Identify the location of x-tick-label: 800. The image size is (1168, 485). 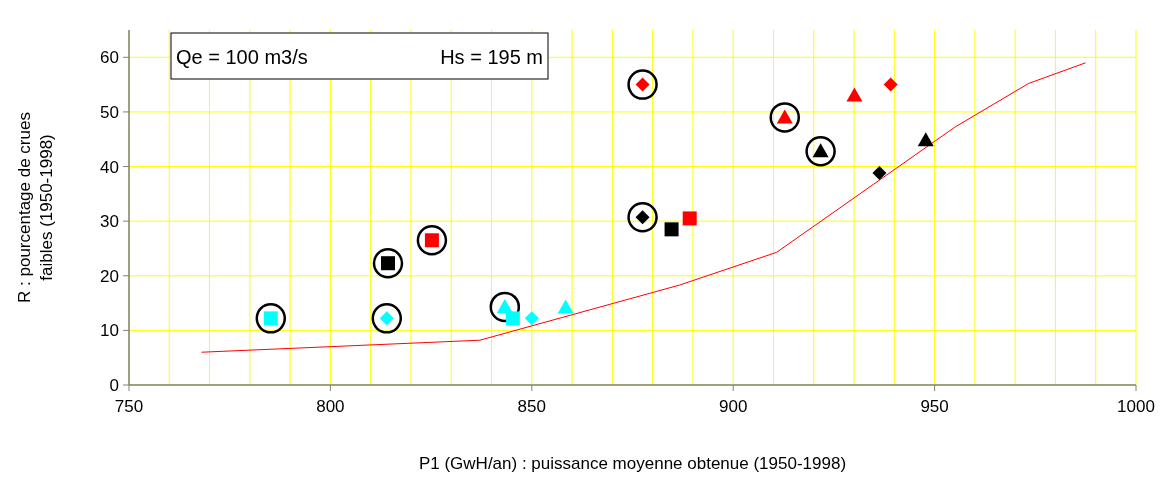
(330, 406).